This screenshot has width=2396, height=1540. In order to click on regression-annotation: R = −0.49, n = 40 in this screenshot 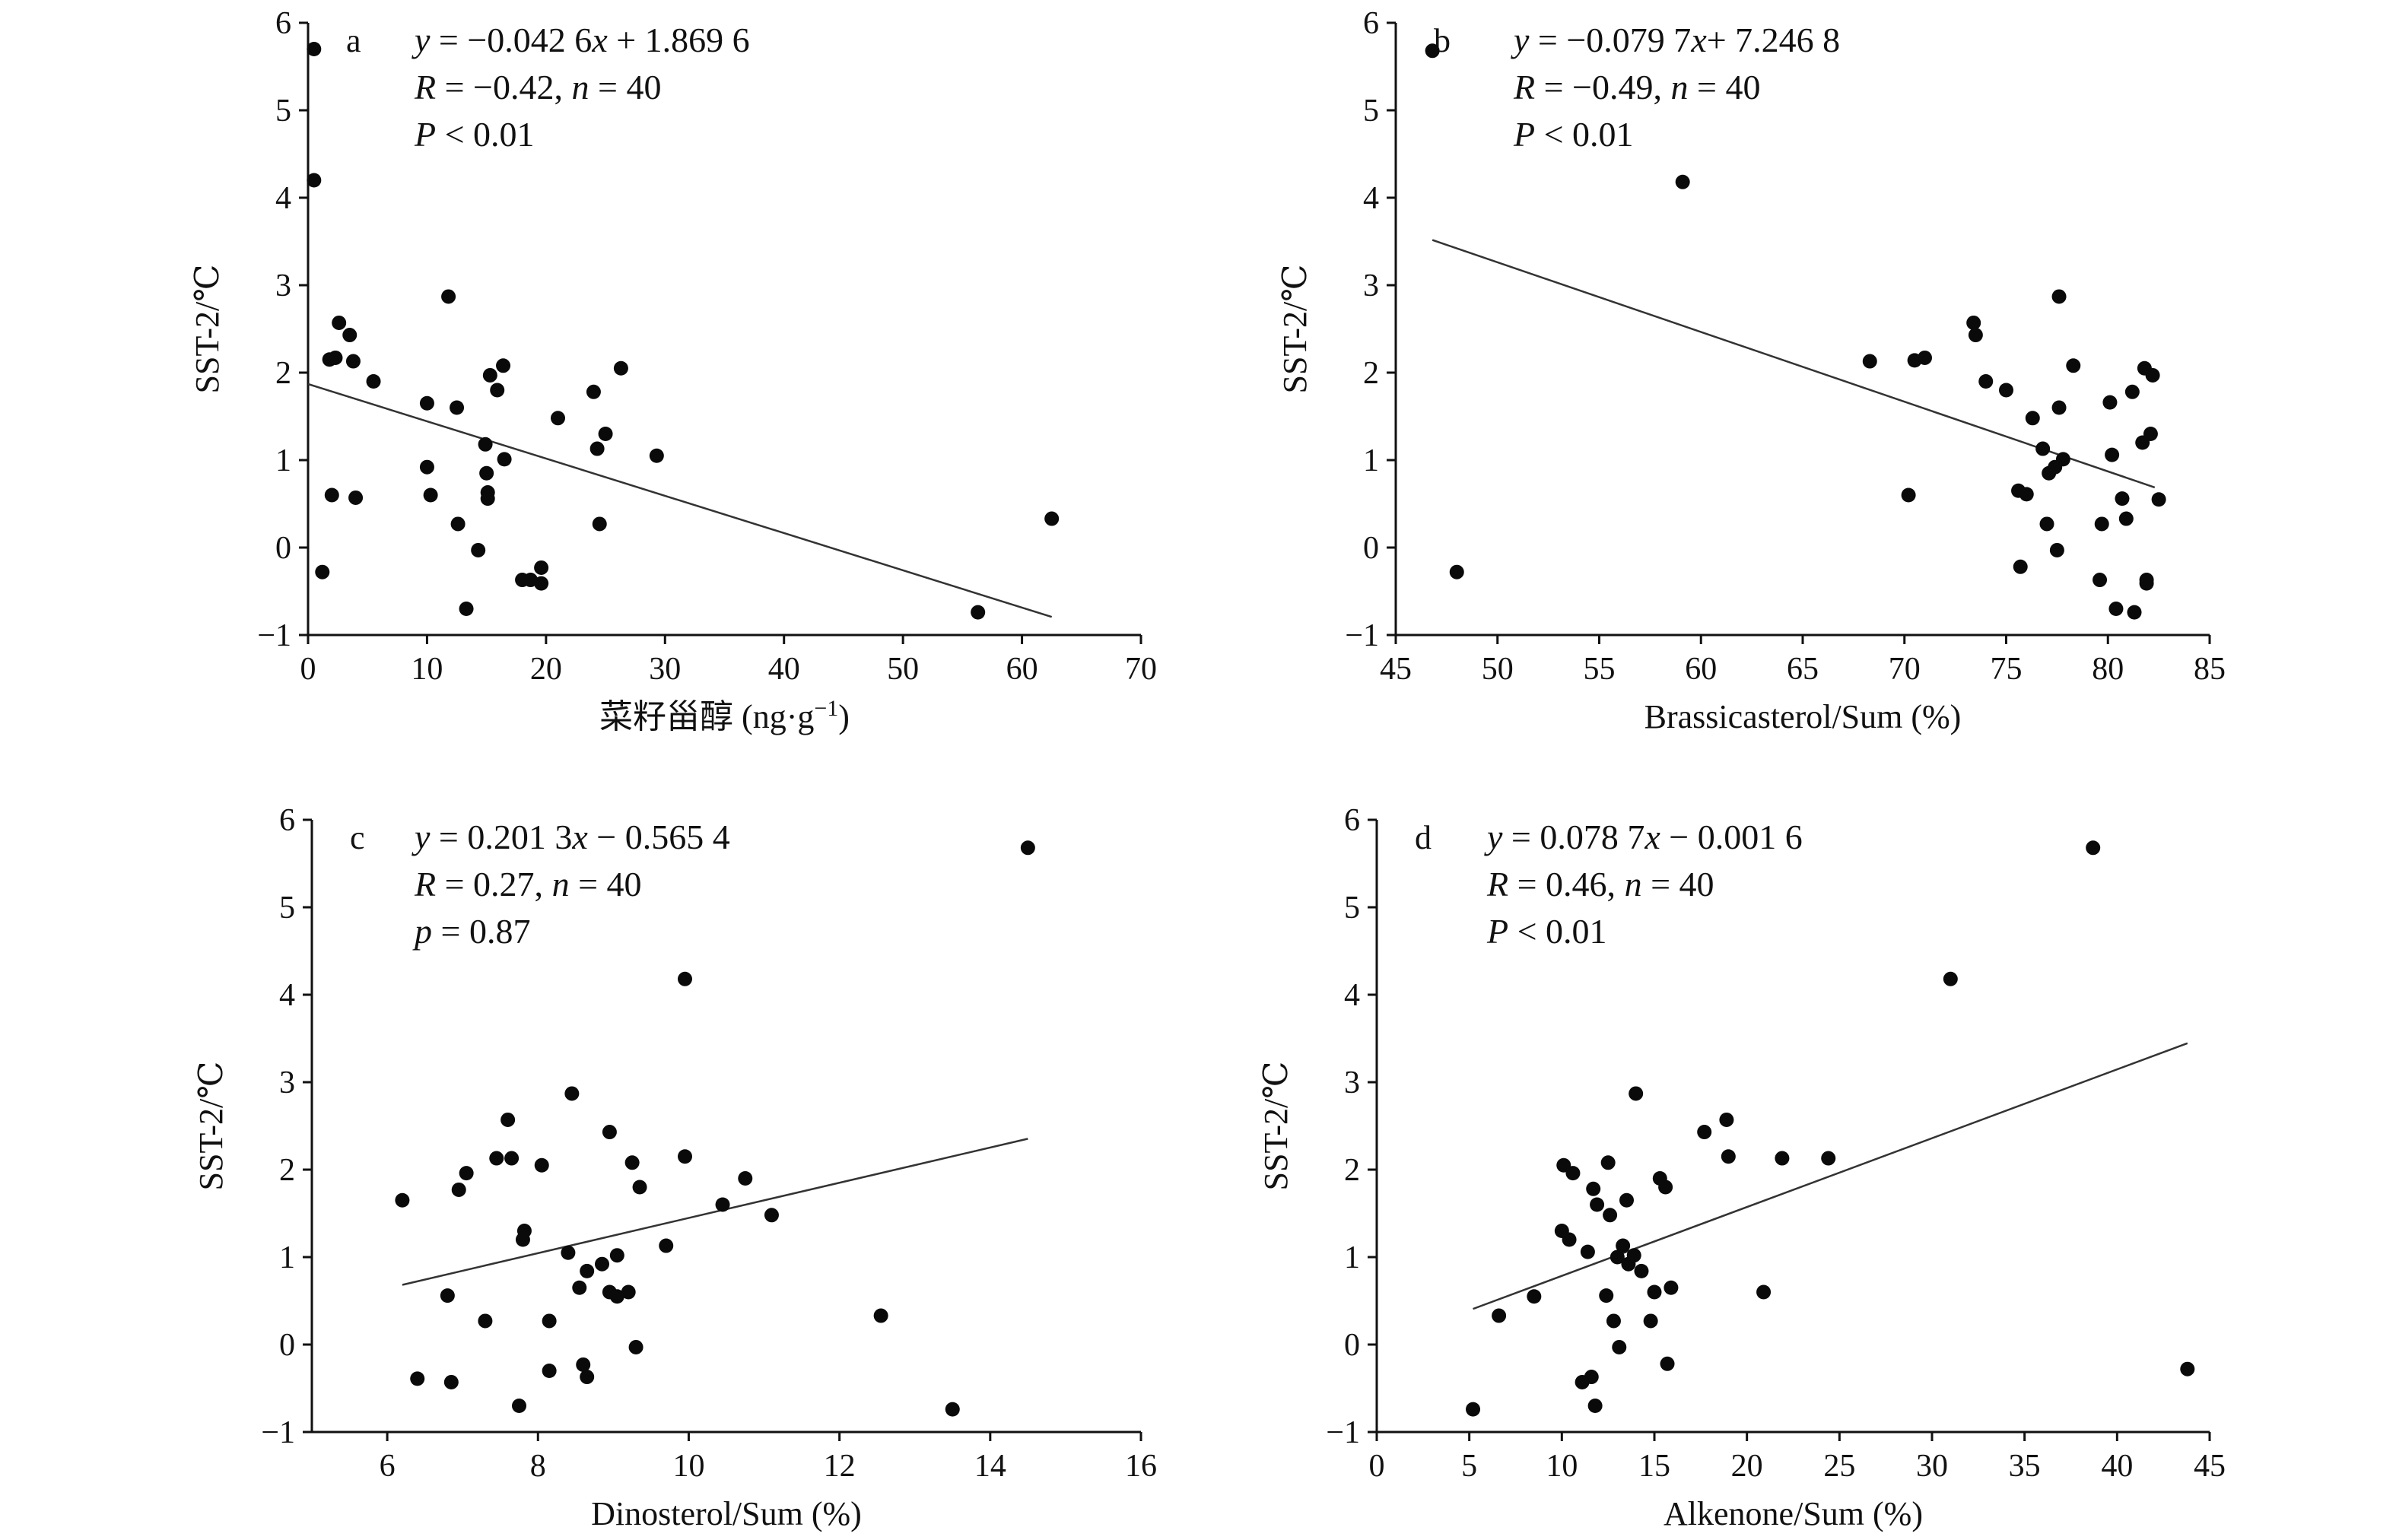, I will do `click(1637, 87)`.